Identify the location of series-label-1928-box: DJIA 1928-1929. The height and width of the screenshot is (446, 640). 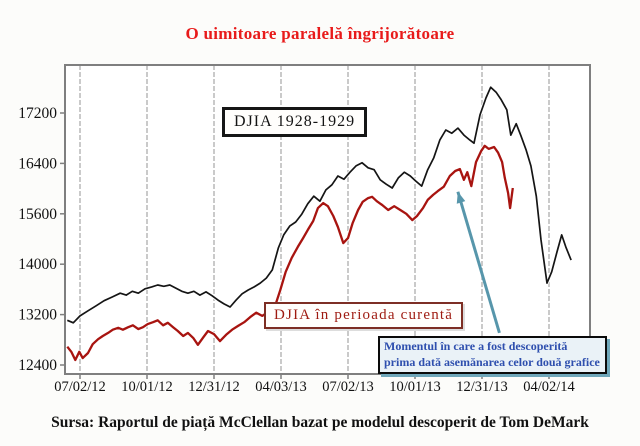
(295, 122).